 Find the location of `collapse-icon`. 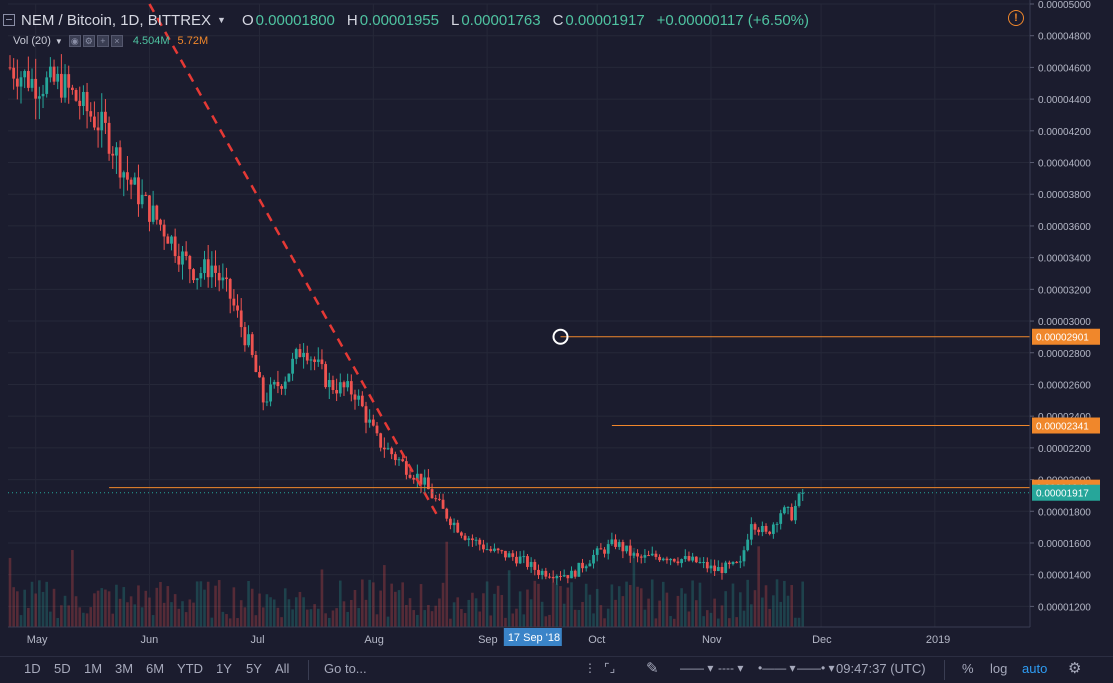

collapse-icon is located at coordinates (9, 20).